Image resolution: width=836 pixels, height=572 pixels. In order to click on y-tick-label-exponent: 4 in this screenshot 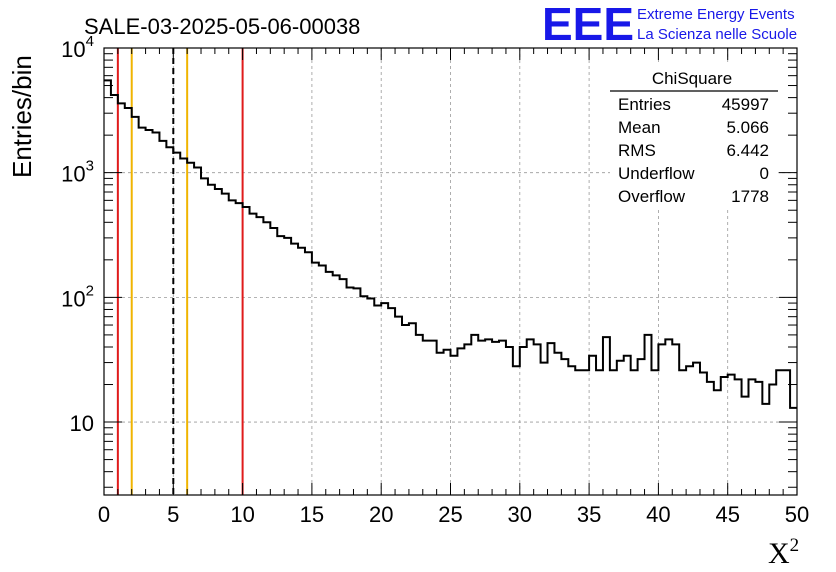, I will do `click(90, 41)`.